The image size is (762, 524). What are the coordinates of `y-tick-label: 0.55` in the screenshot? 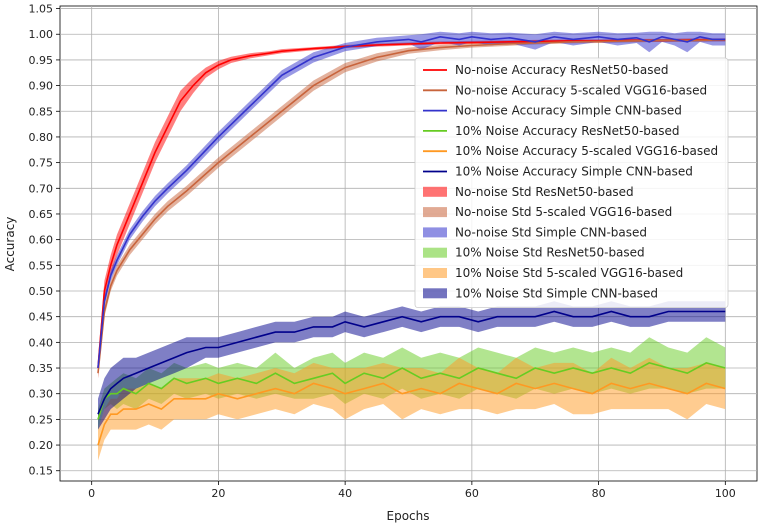 It's located at (41, 265).